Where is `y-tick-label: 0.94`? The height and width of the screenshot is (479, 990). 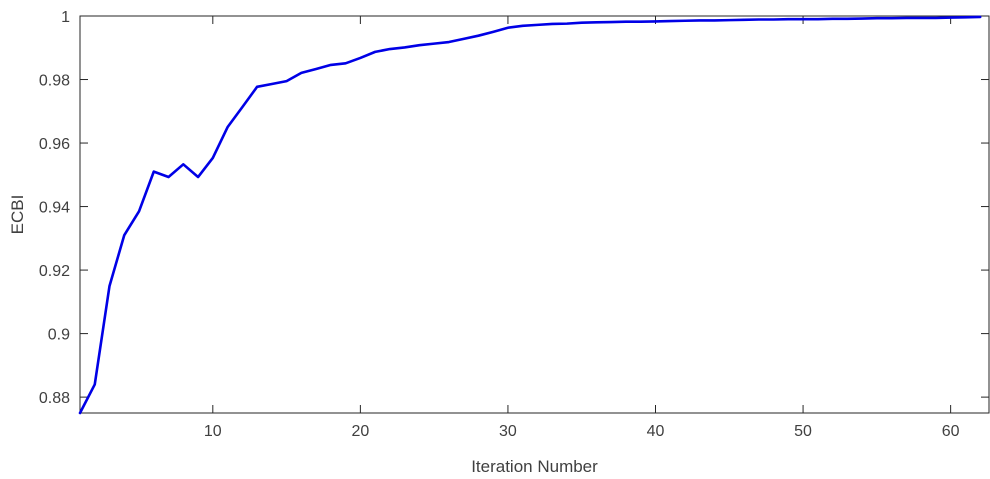
y-tick-label: 0.94 is located at coordinates (54, 208).